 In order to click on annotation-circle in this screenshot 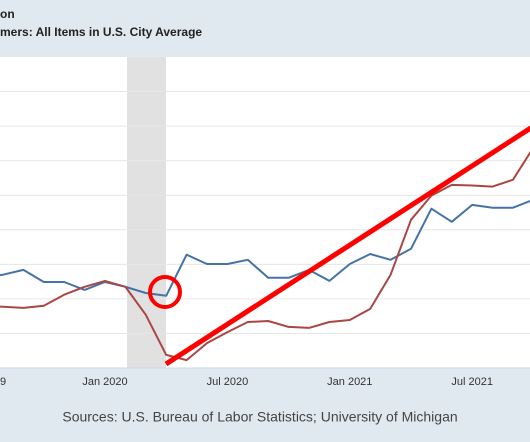, I will do `click(165, 292)`.